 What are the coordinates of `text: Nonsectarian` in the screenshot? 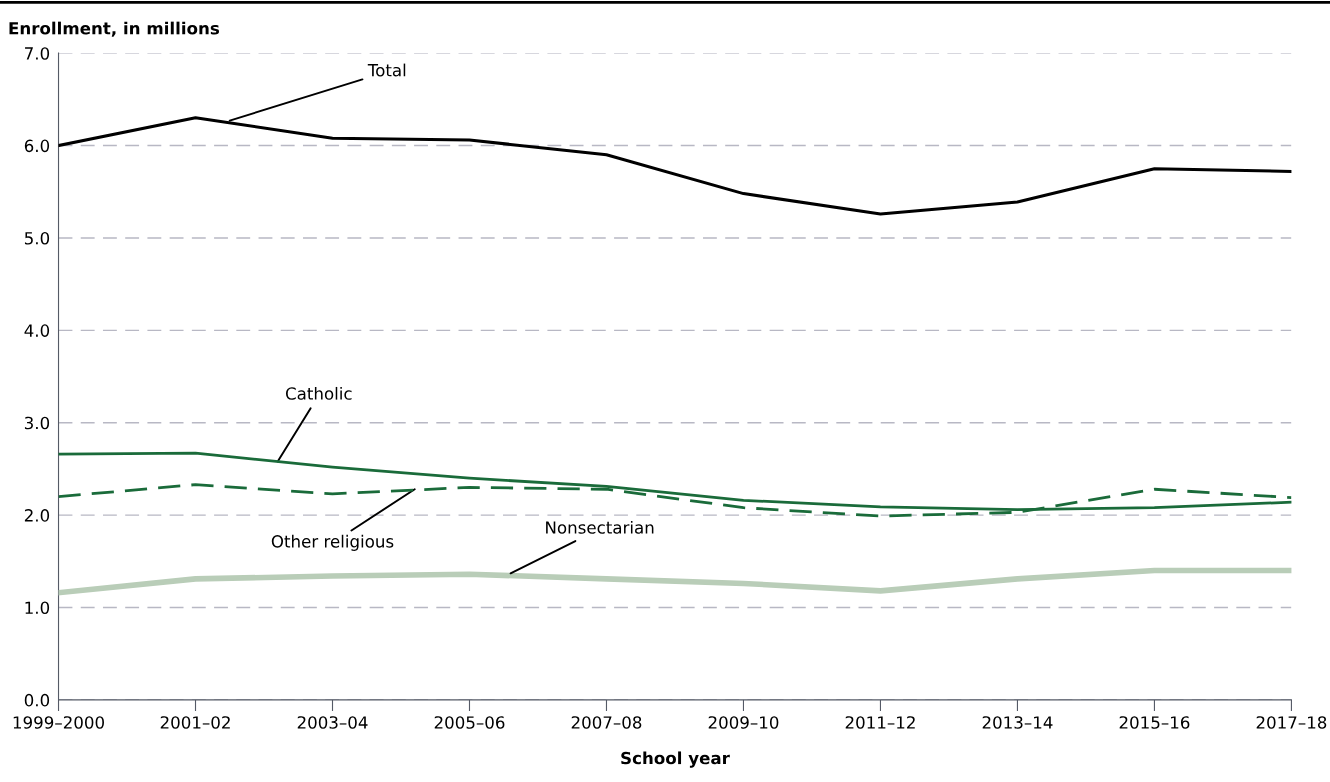 It's located at (600, 527).